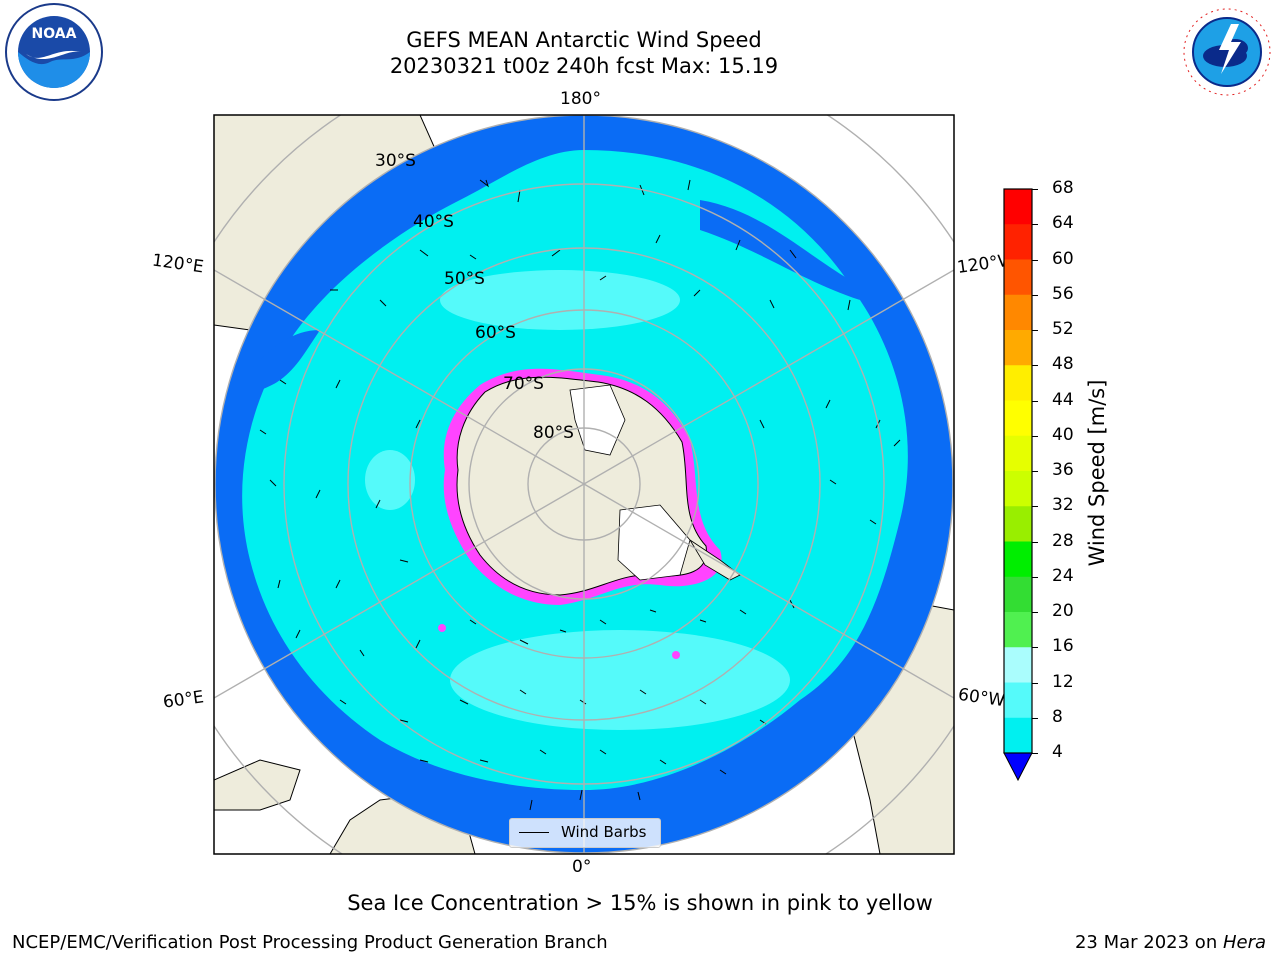 Image resolution: width=1280 pixels, height=960 pixels. Describe the element at coordinates (523, 384) in the screenshot. I see `lat-label-70s: 70°S` at that location.